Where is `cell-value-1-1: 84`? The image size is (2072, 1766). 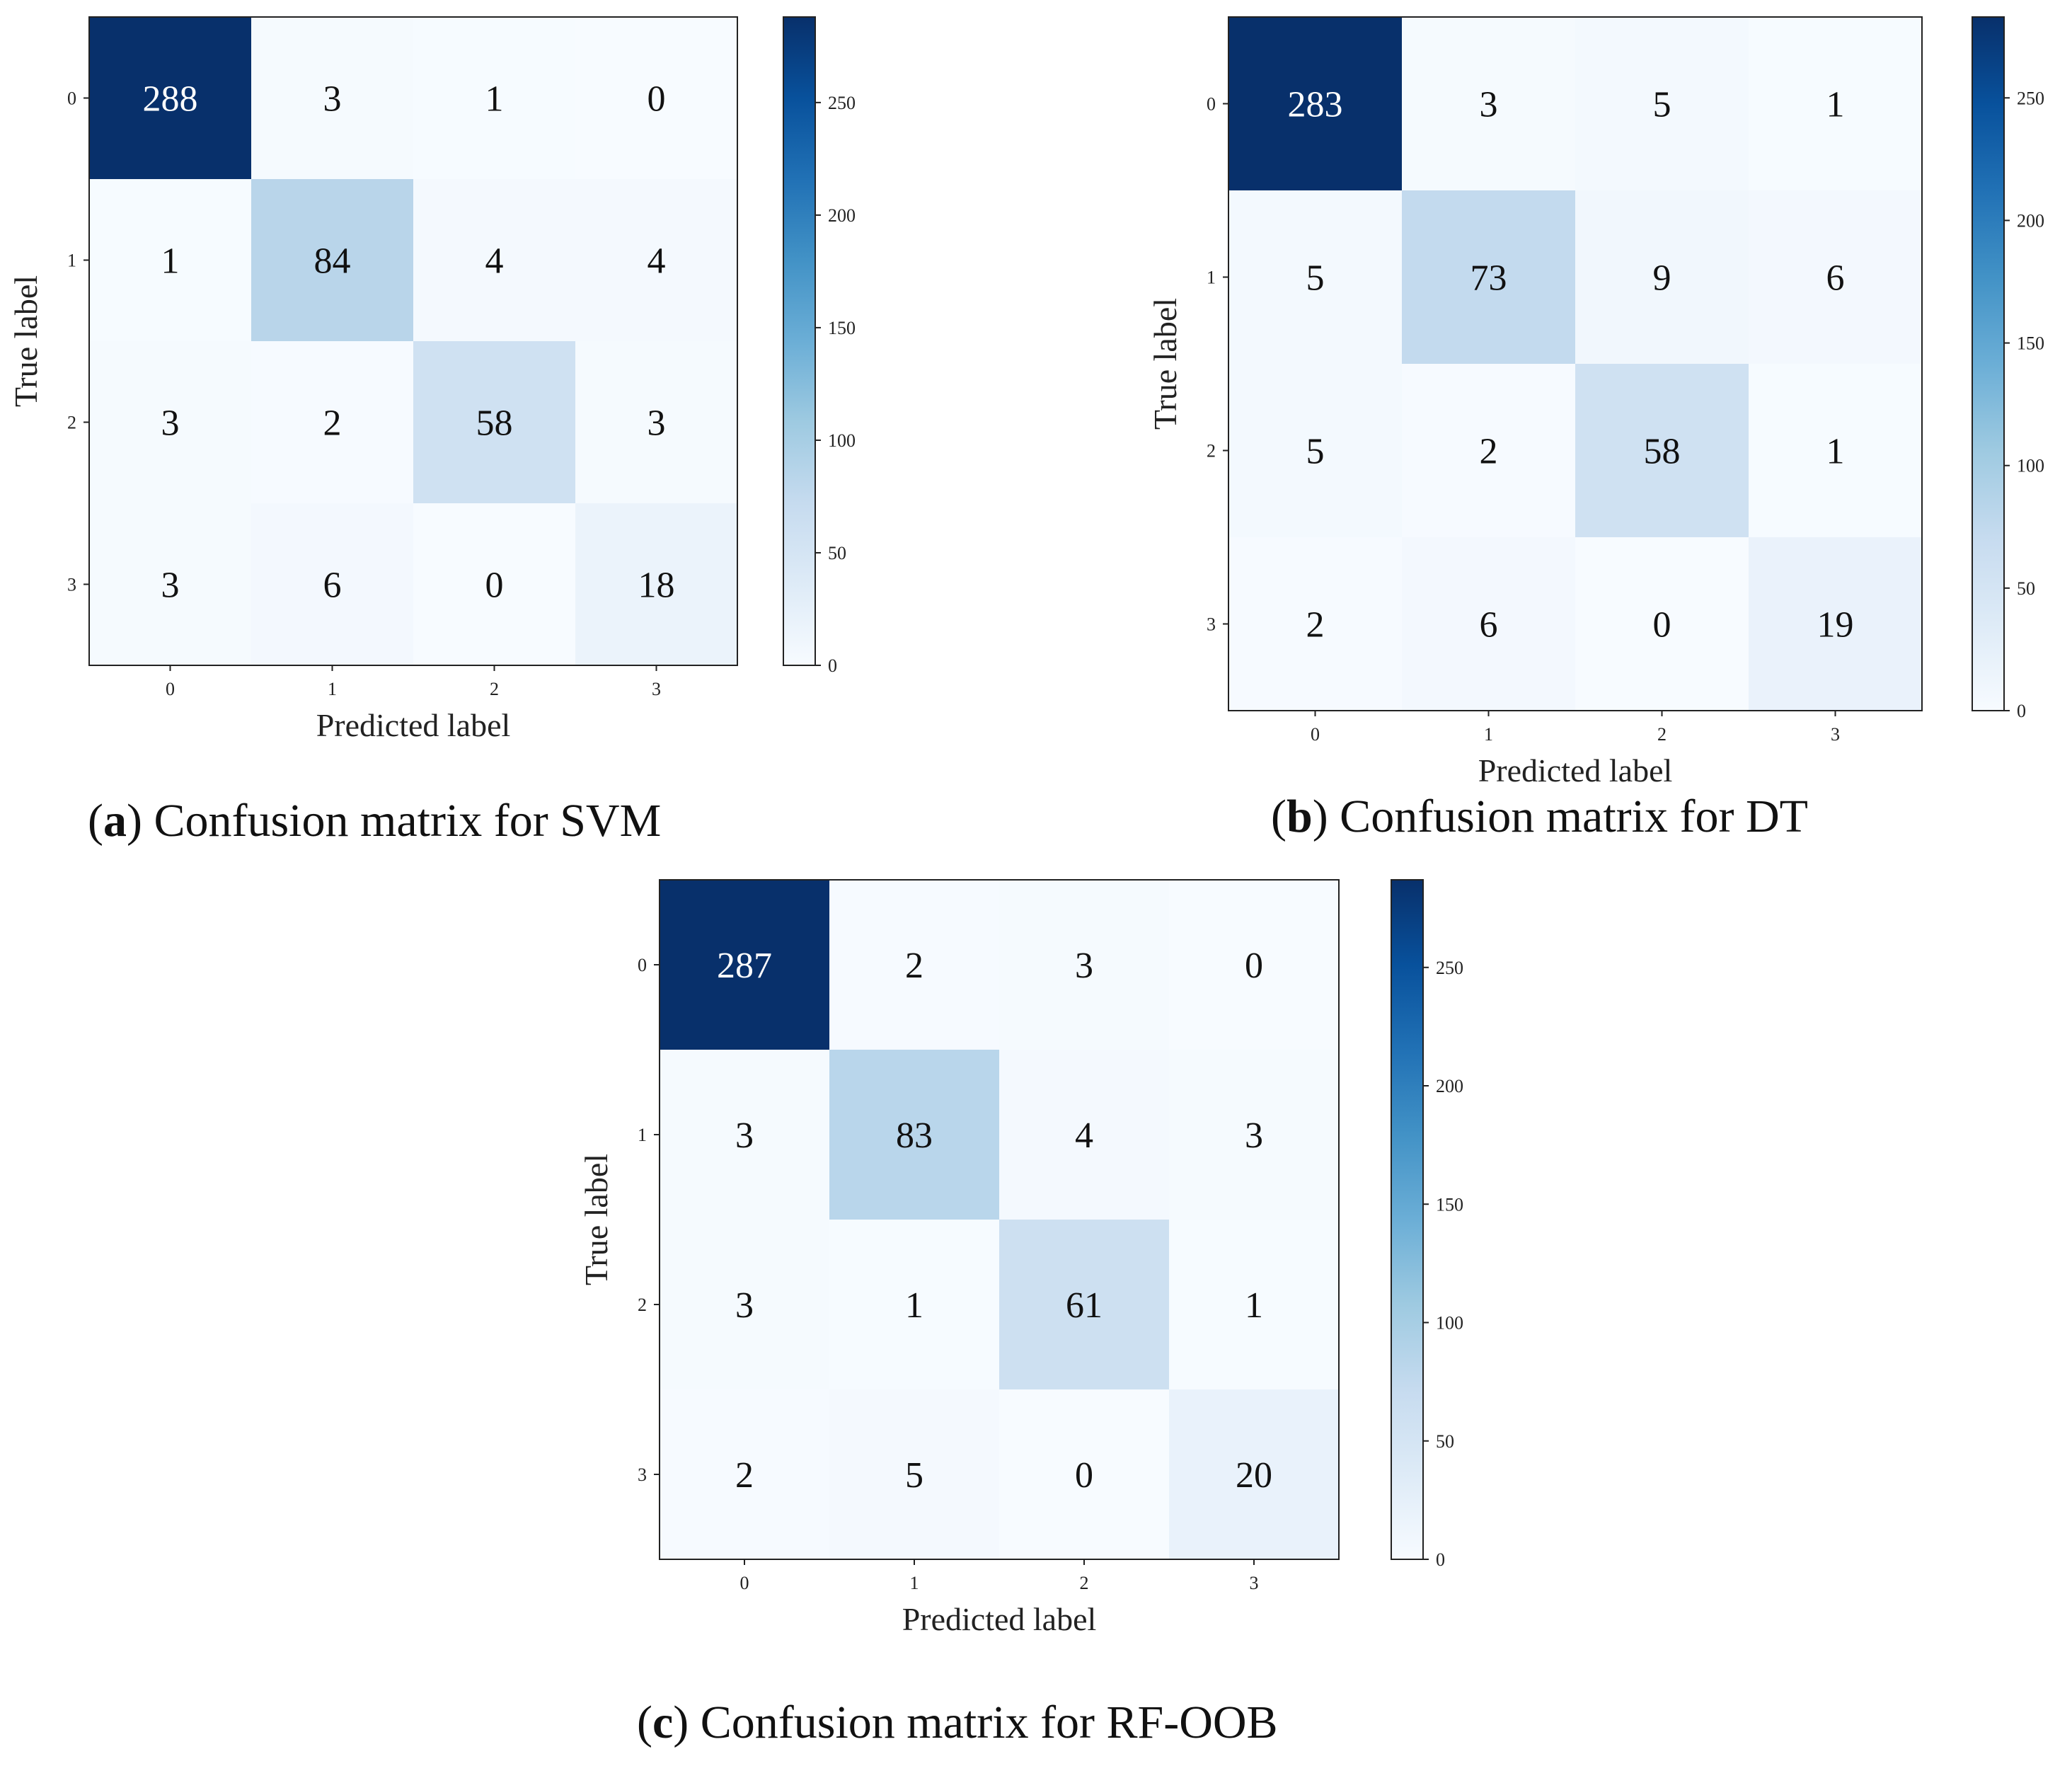 cell-value-1-1: 84 is located at coordinates (332, 261).